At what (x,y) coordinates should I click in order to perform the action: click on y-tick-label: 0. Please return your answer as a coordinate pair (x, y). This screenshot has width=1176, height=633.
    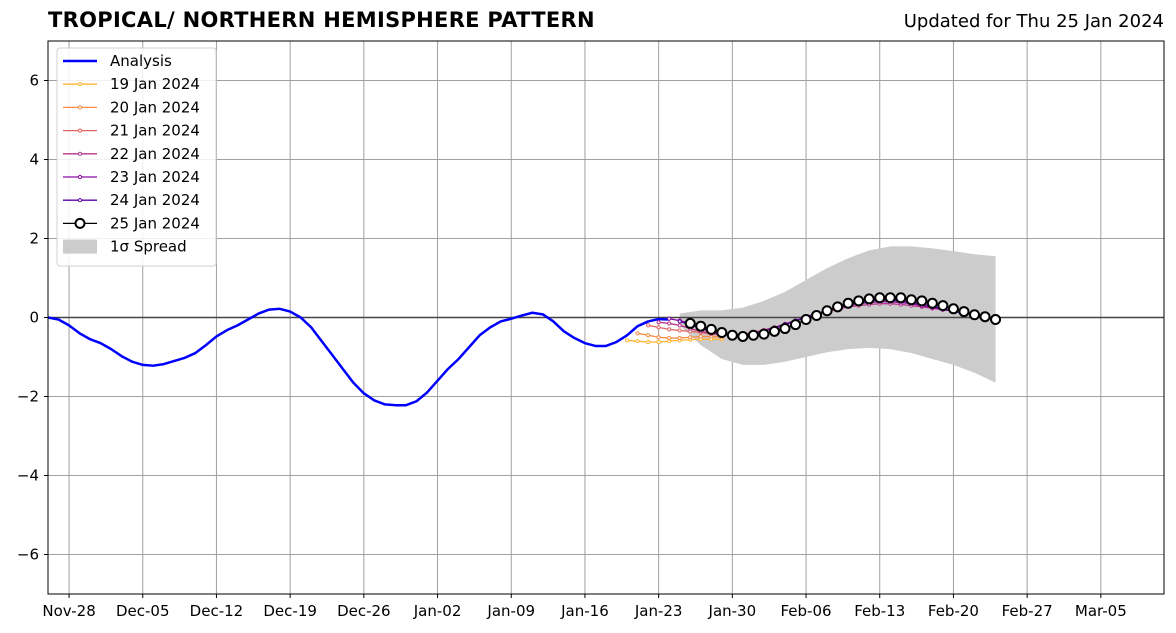
    Looking at the image, I should click on (34, 318).